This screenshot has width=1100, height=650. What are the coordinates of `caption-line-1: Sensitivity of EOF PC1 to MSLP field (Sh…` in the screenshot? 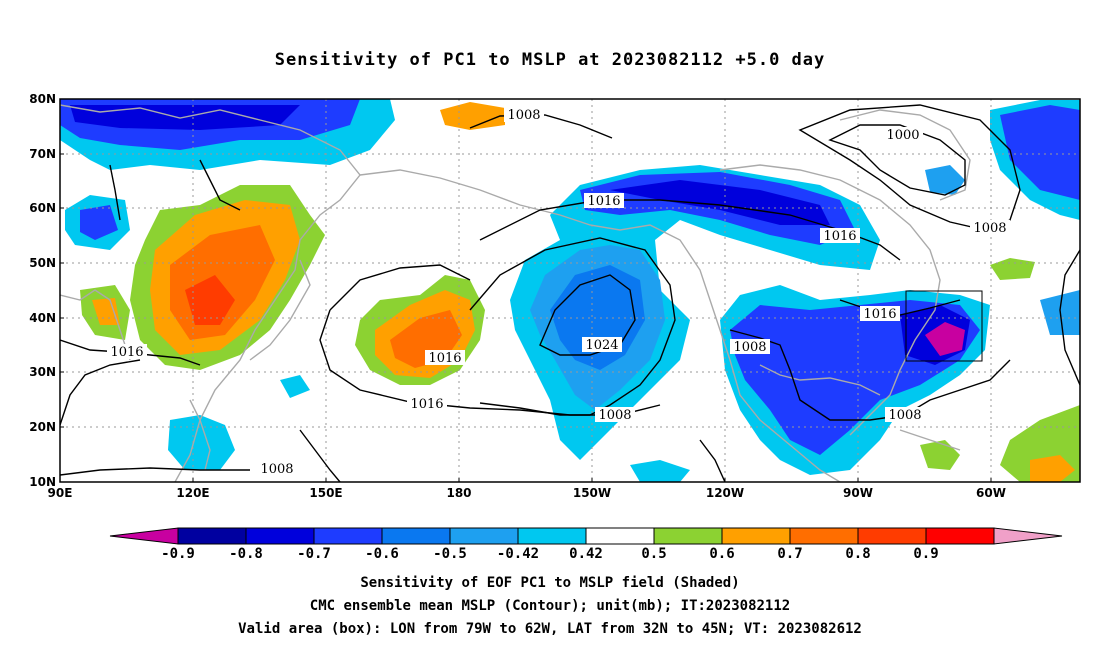 It's located at (550, 583).